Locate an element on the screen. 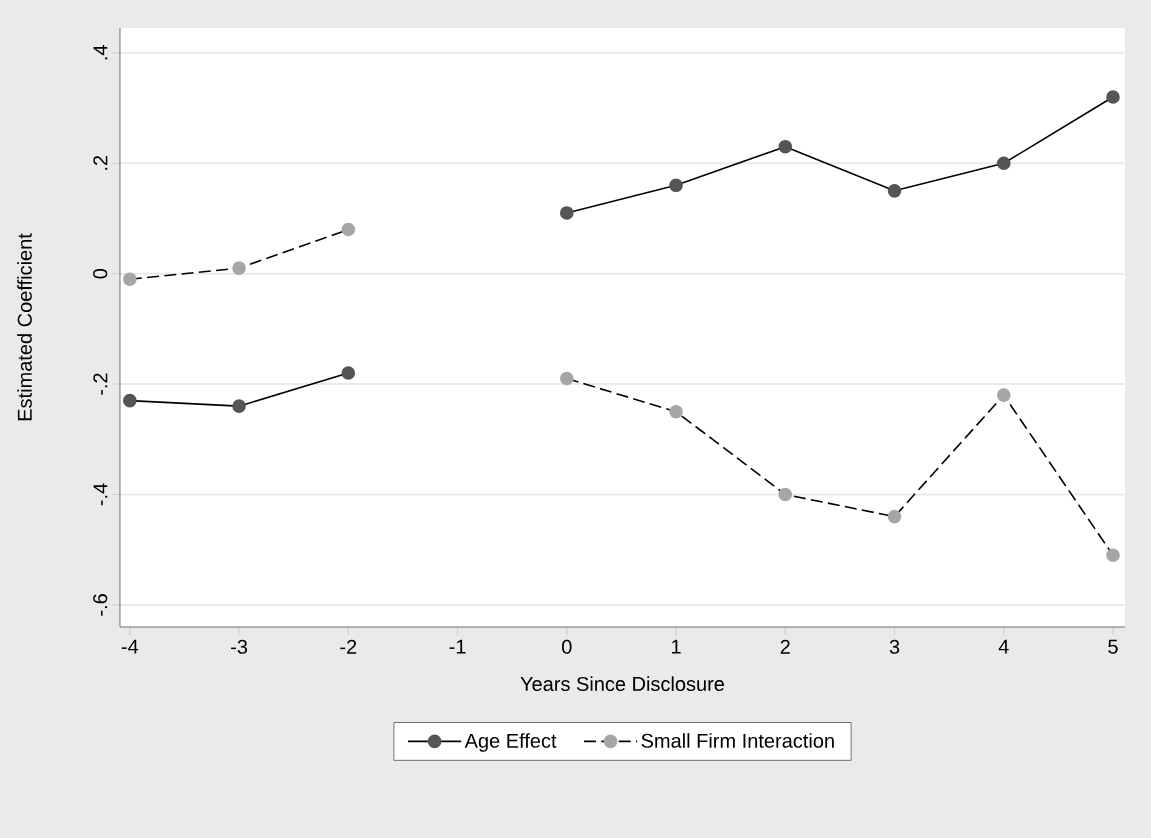  legend-label: Age Effect is located at coordinates (510, 742).